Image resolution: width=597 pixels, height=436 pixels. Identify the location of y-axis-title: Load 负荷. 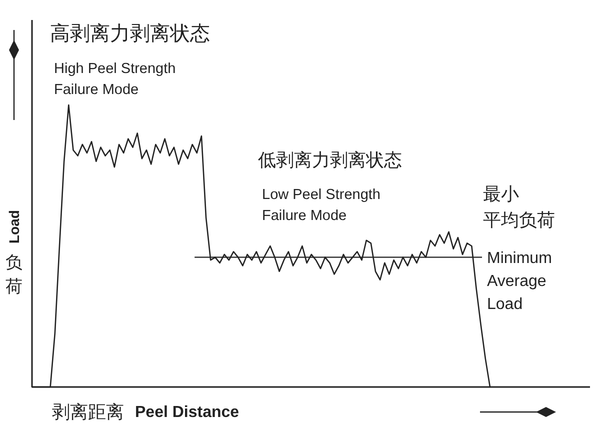
(14, 253).